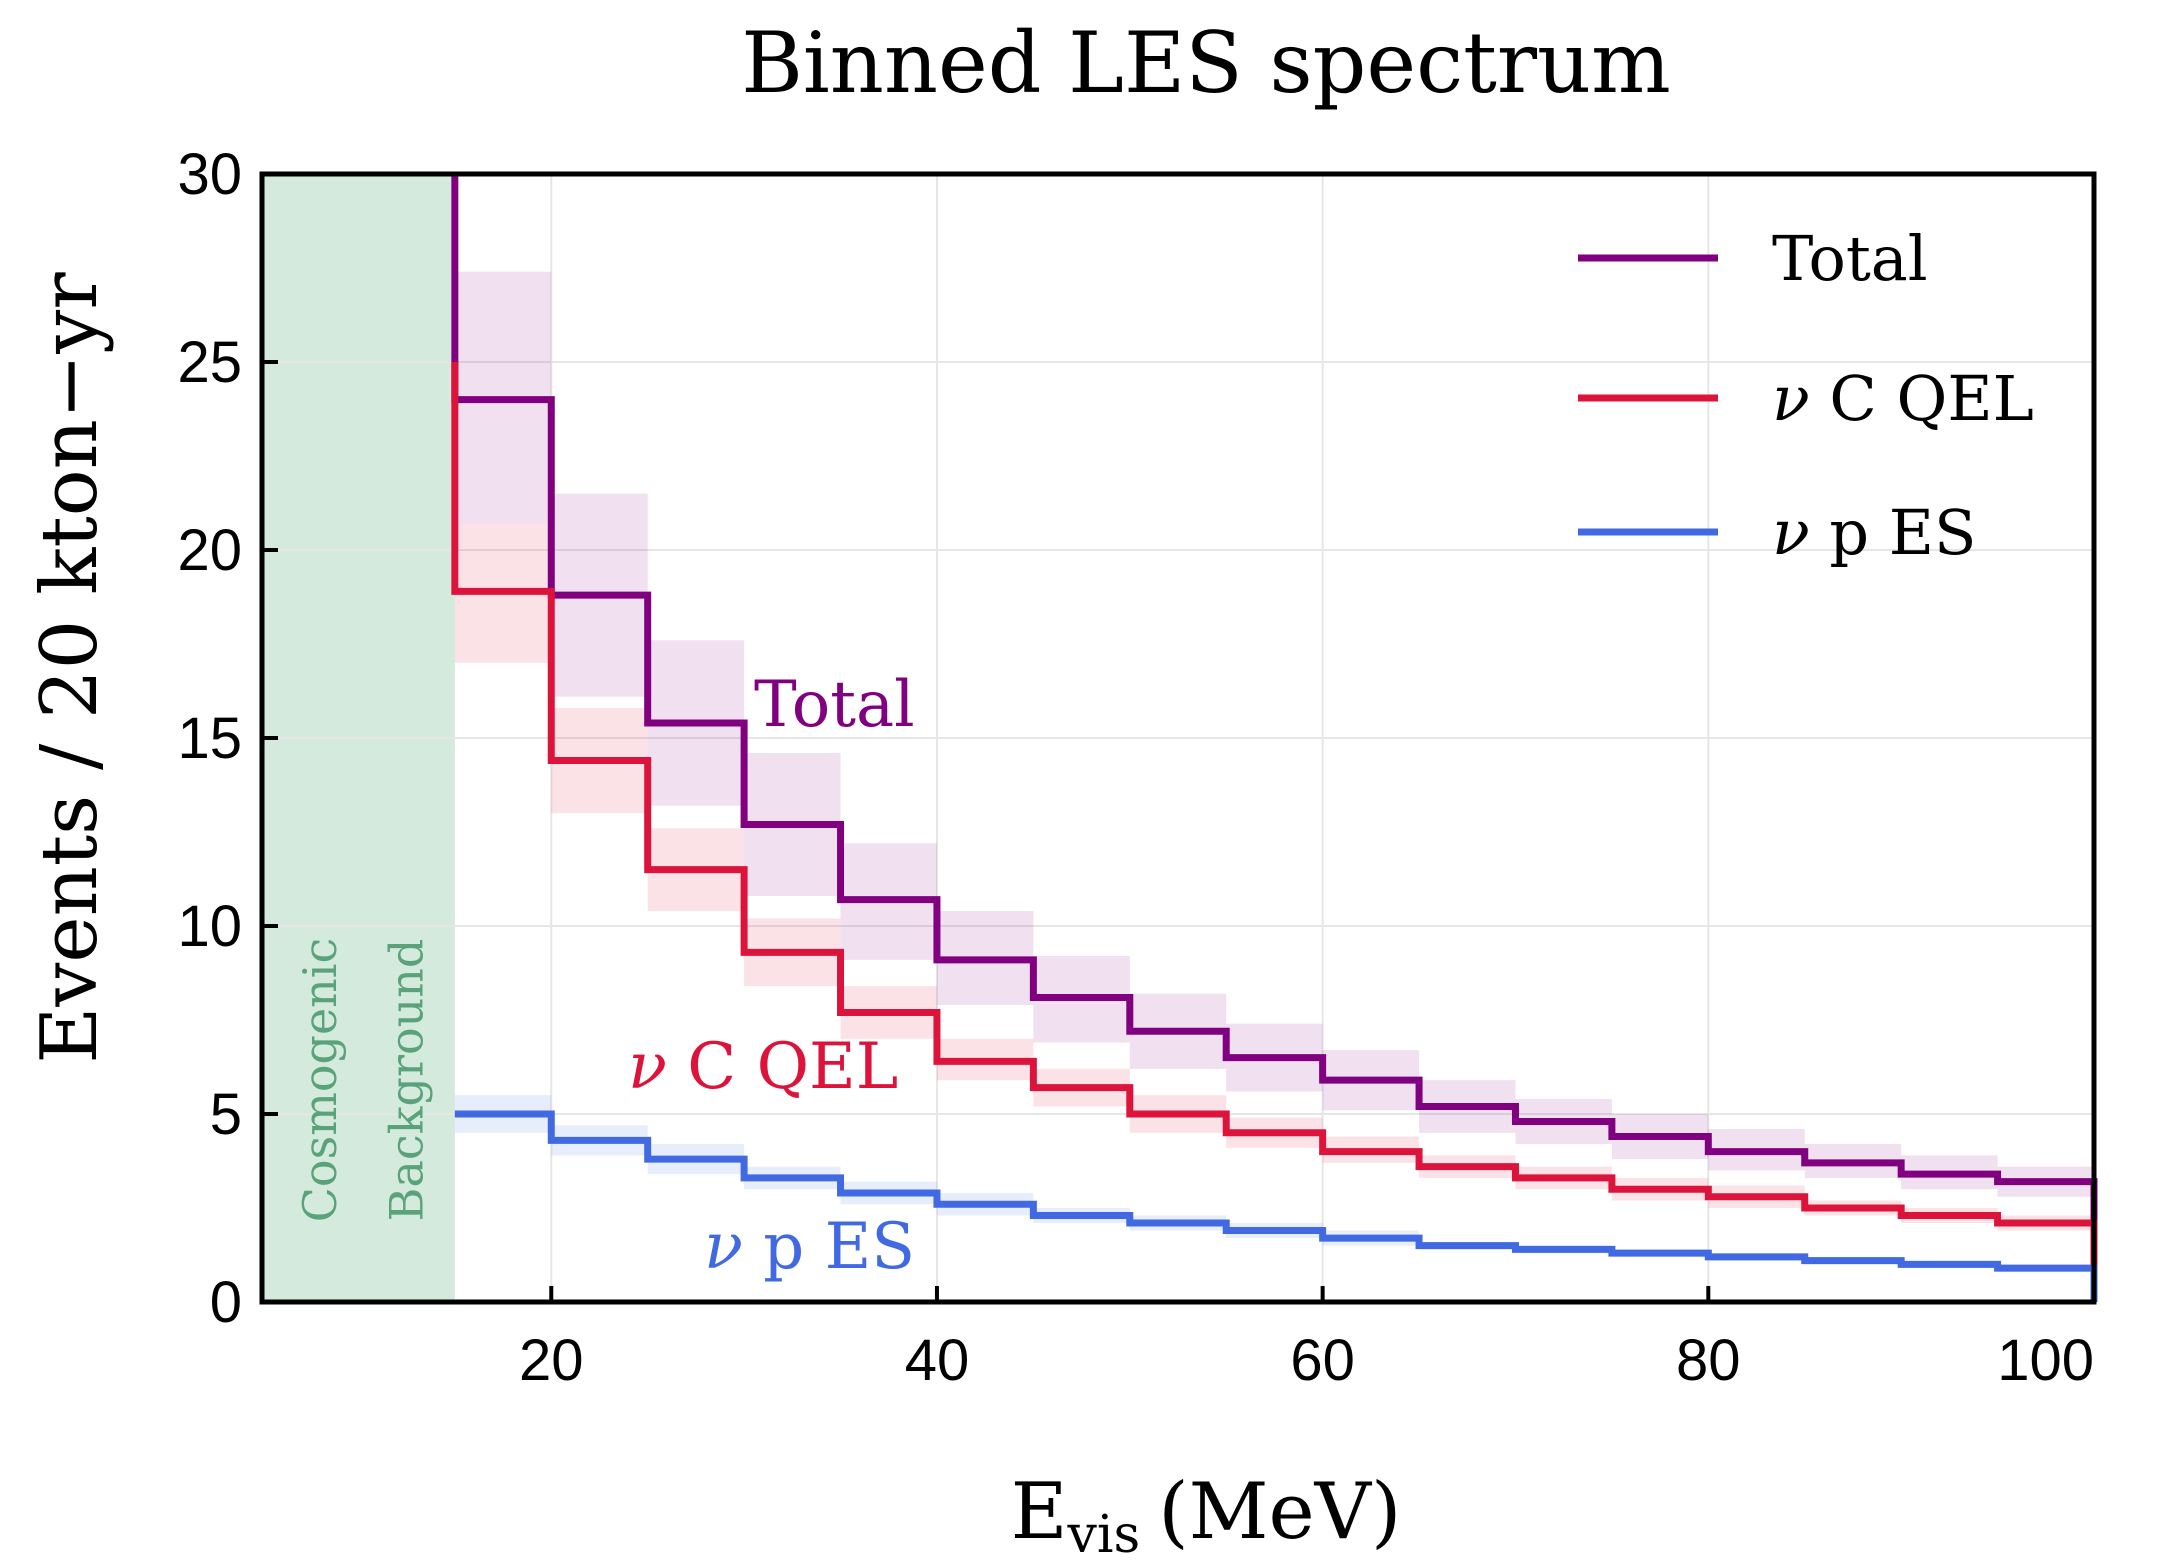 The image size is (2160, 1568). I want to click on annotation-2: ν p ES, so click(809, 1247).